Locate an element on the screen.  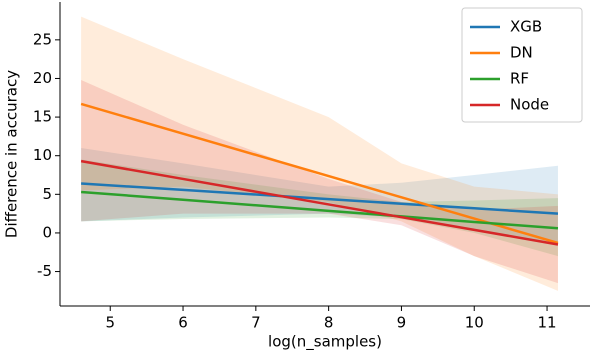
y-tick-label: 10 is located at coordinates (42, 155).